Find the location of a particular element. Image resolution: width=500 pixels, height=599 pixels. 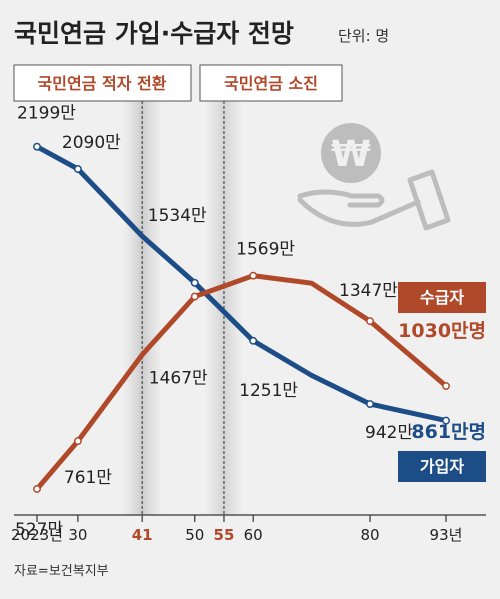

event-box-deficit: 국민연금 적자 전환 is located at coordinates (102, 83).